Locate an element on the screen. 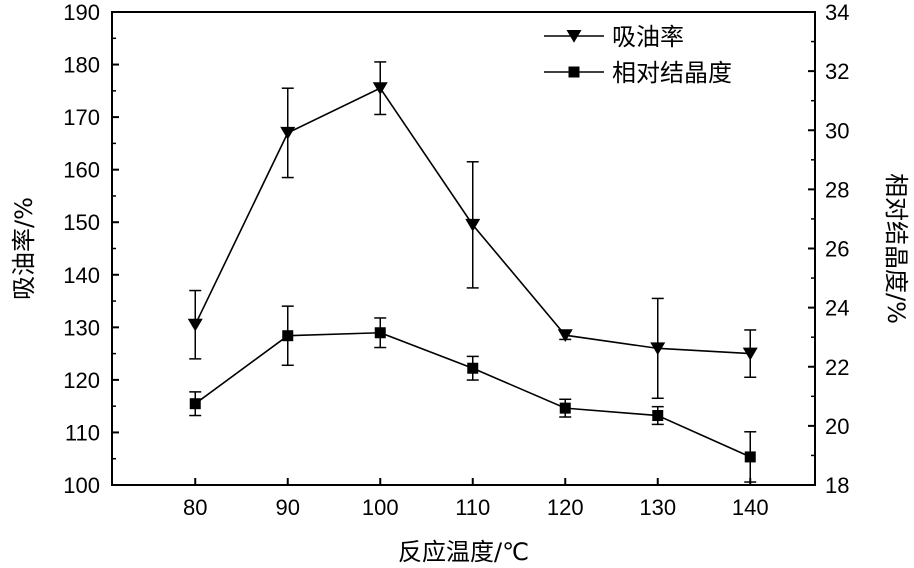  y-right-tick-label: 26 is located at coordinates (837, 249).